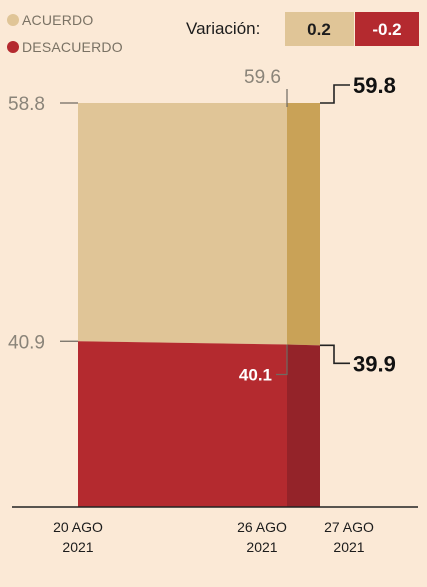 This screenshot has height=587, width=427. Describe the element at coordinates (72, 47) in the screenshot. I see `legend-label-desacuerdo: DESACUERDO` at that location.